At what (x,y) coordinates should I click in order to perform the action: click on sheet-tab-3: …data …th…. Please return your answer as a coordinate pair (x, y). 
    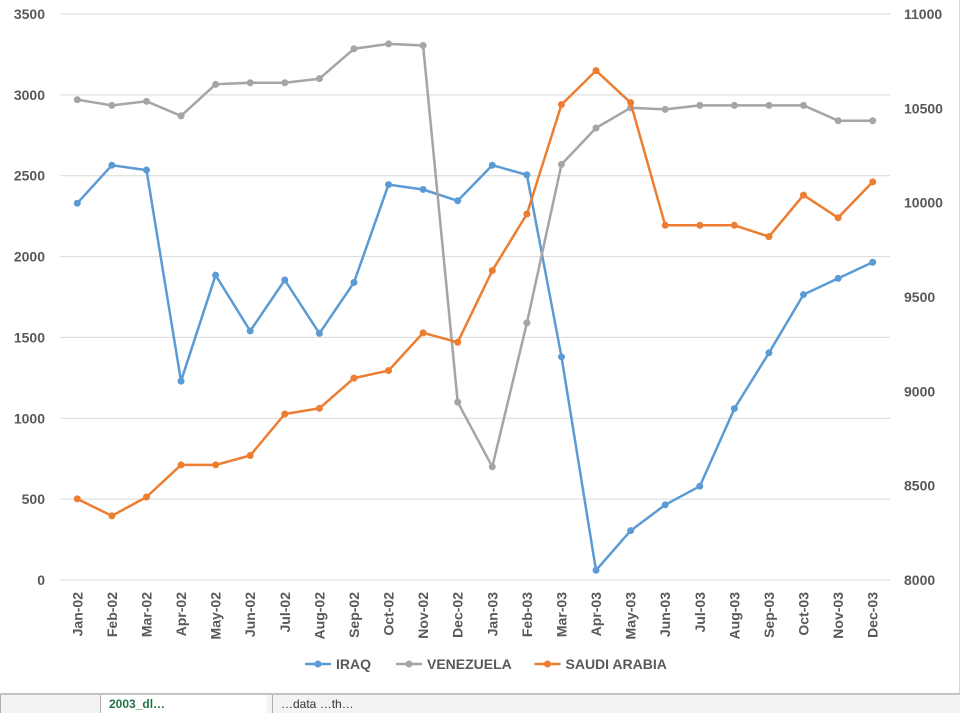
    Looking at the image, I should click on (480, 704).